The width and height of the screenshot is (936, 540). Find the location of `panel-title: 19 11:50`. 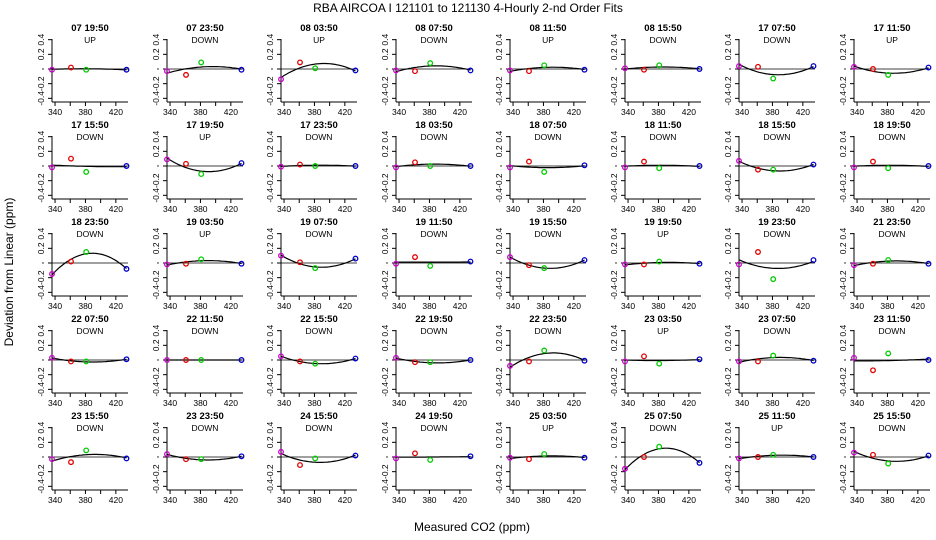

panel-title: 19 11:50 is located at coordinates (434, 222).